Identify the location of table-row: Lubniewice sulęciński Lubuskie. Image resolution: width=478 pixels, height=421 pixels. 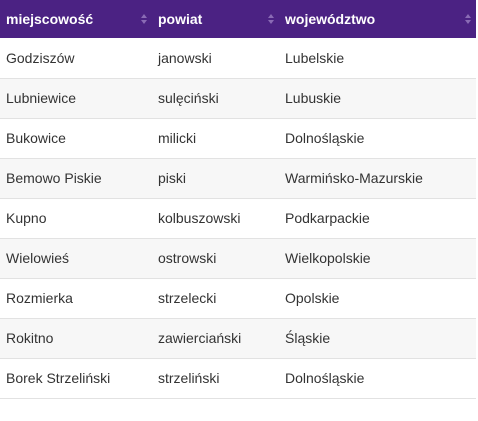
(238, 98).